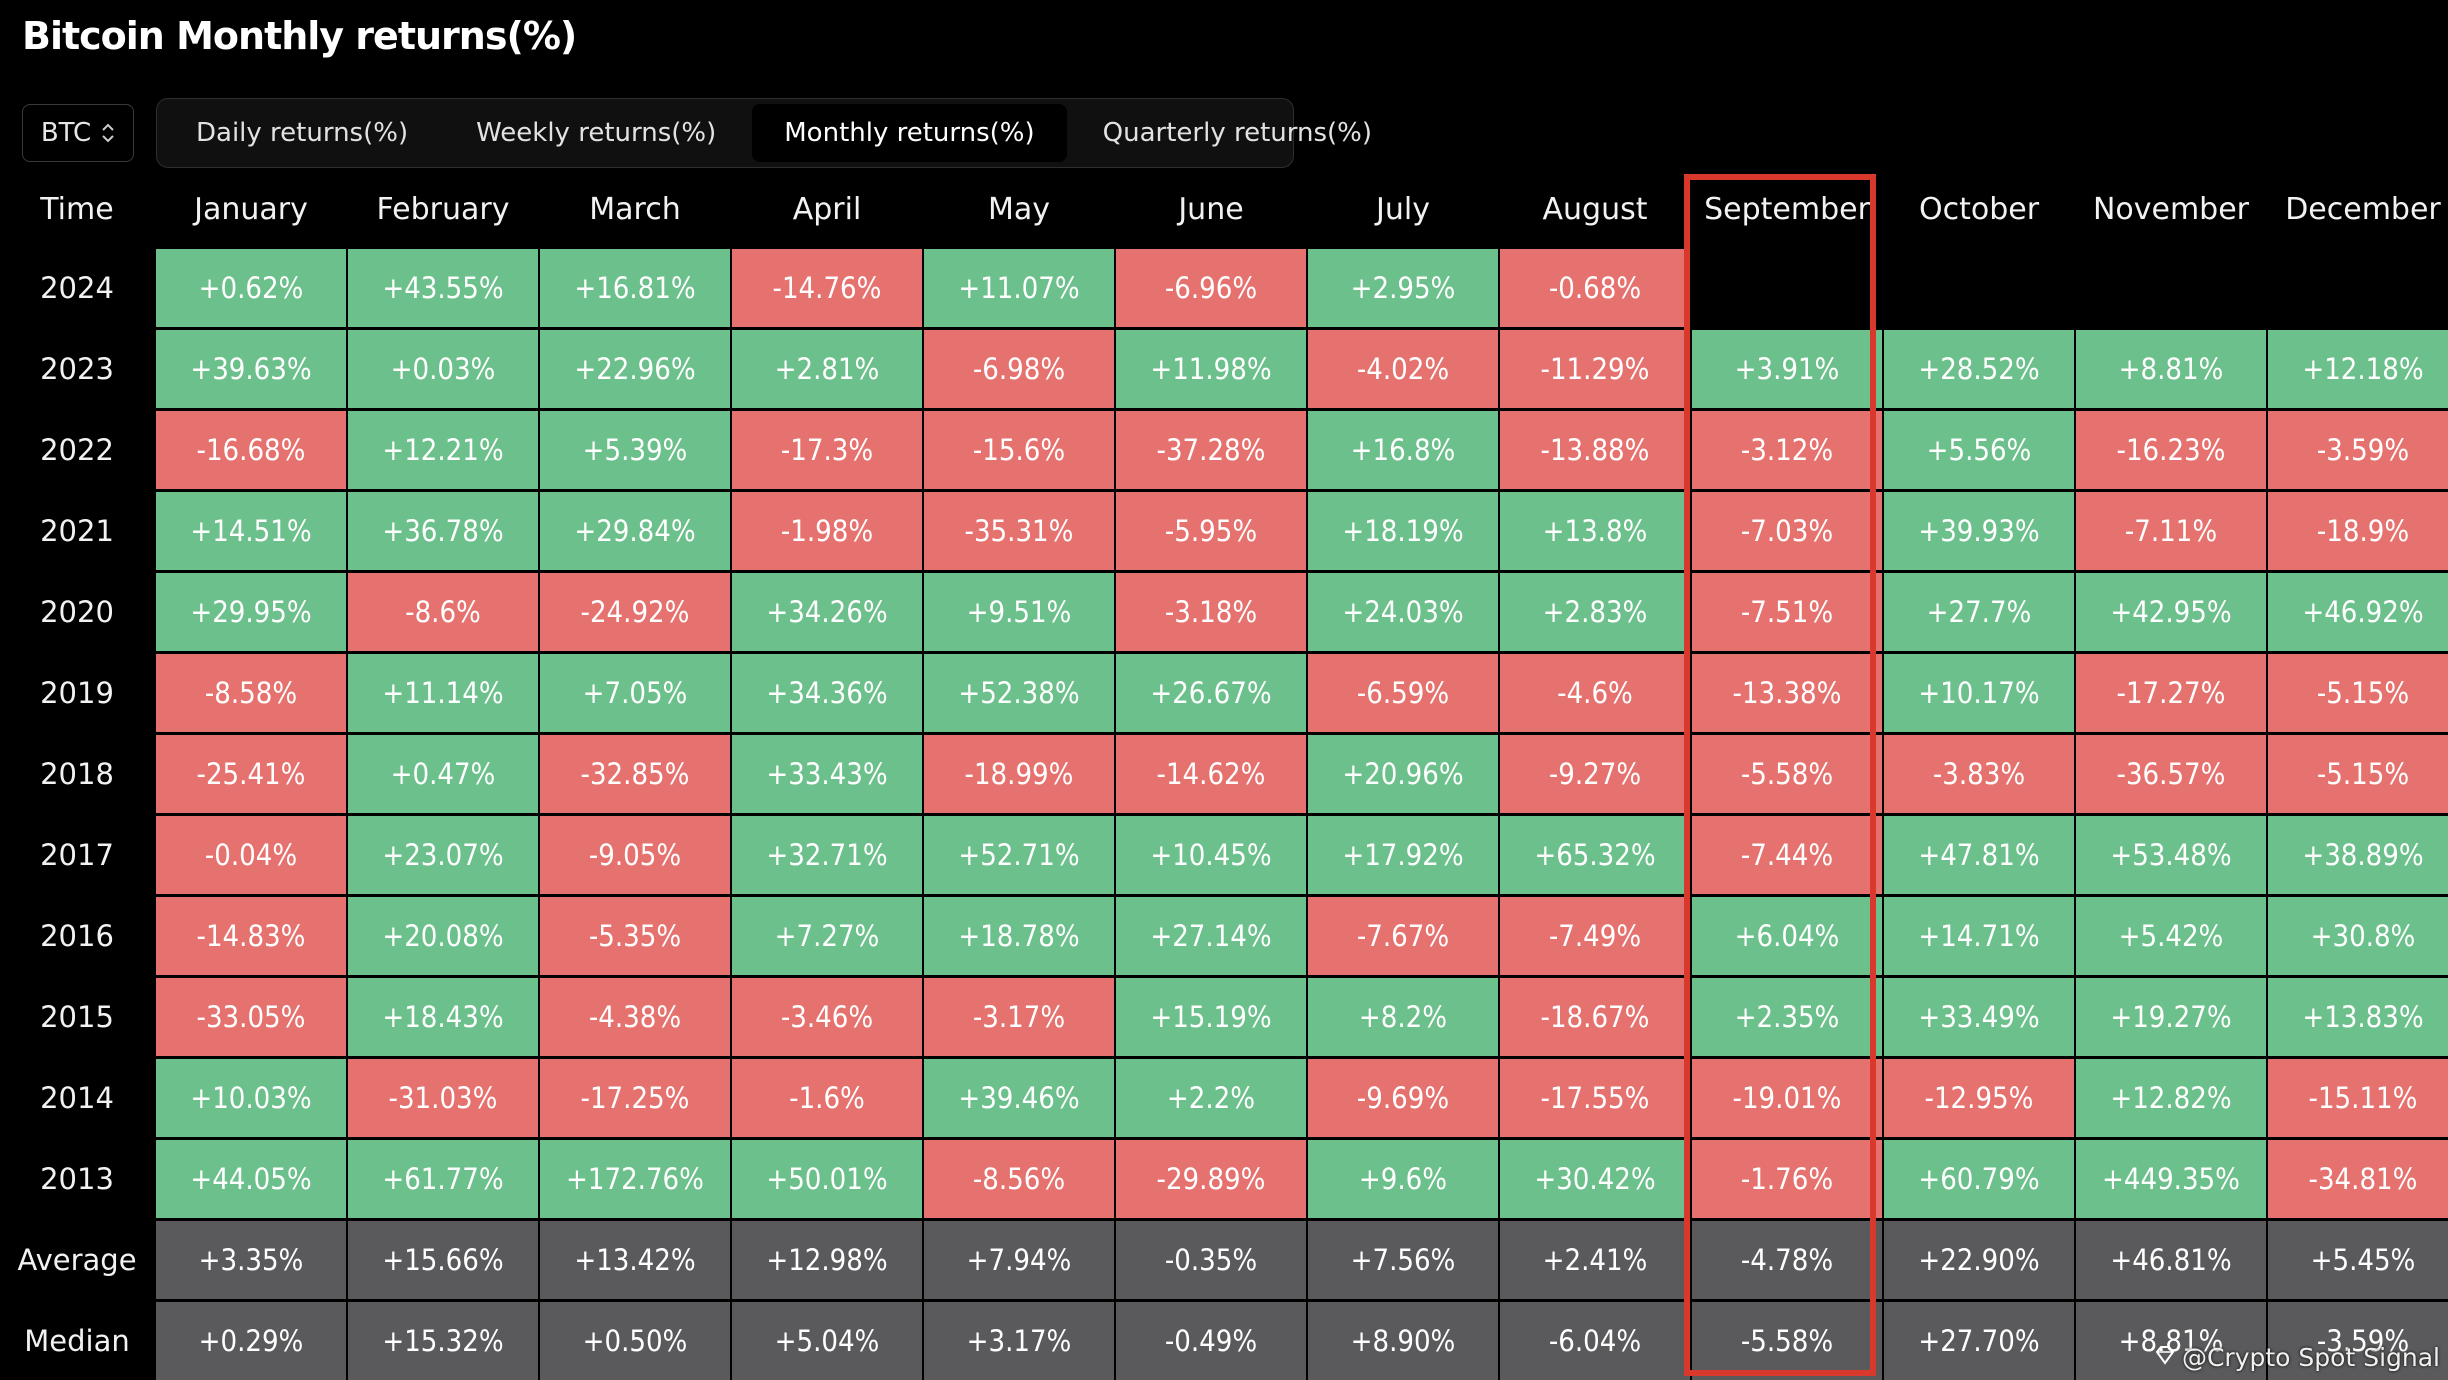  Describe the element at coordinates (1403, 1179) in the screenshot. I see `return-cell: +9.6%` at that location.